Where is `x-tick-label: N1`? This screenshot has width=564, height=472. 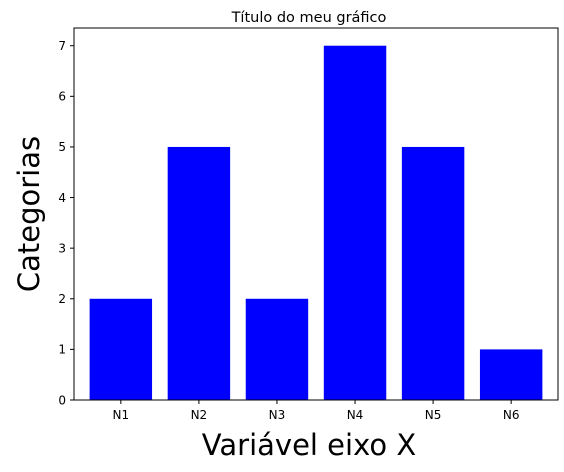 x-tick-label: N1 is located at coordinates (121, 415).